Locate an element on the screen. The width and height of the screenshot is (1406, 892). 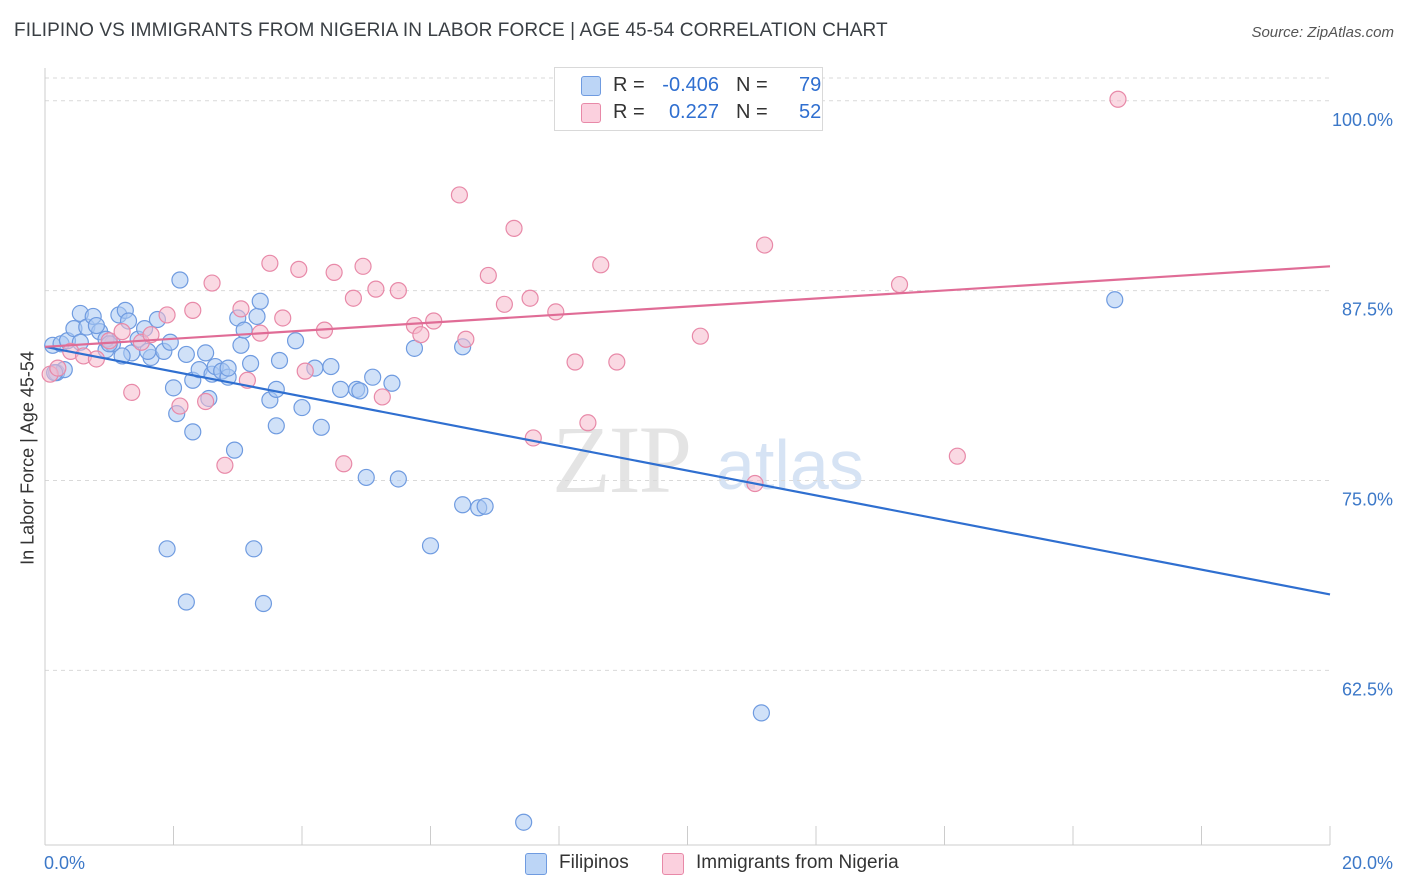
watermark-zip: ZIP is located at coordinates (621, 459).